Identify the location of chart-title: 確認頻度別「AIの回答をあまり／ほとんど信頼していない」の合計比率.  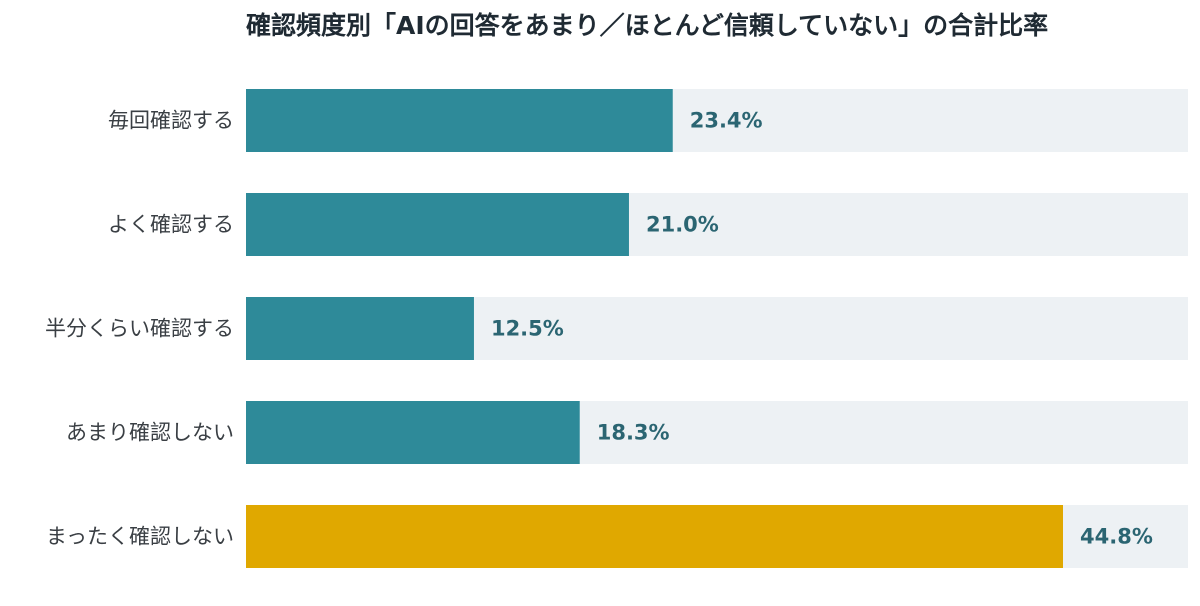
(647, 25).